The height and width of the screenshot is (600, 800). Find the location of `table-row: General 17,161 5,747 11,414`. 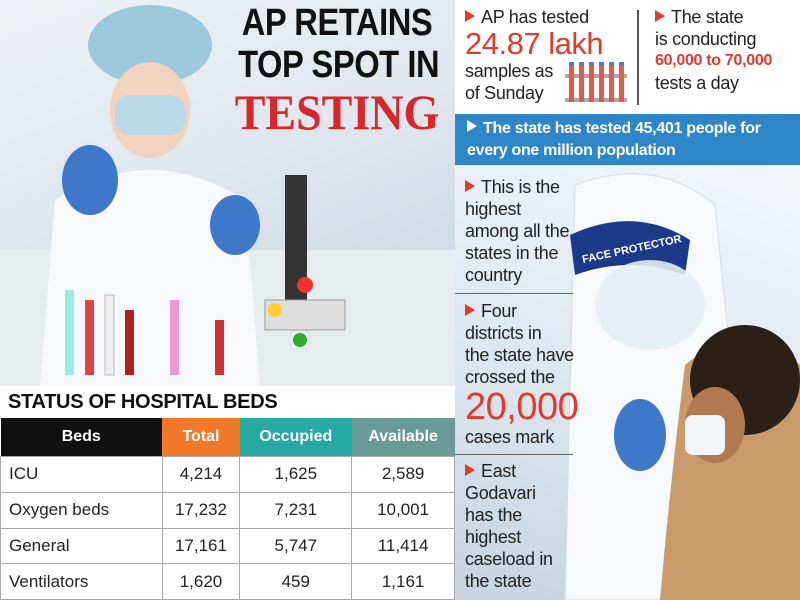

table-row: General 17,161 5,747 11,414 is located at coordinates (227, 546).